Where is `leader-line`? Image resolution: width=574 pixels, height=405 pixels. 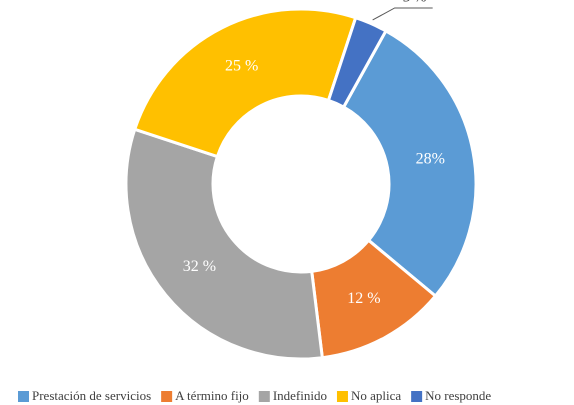
leader-line is located at coordinates (402, 14).